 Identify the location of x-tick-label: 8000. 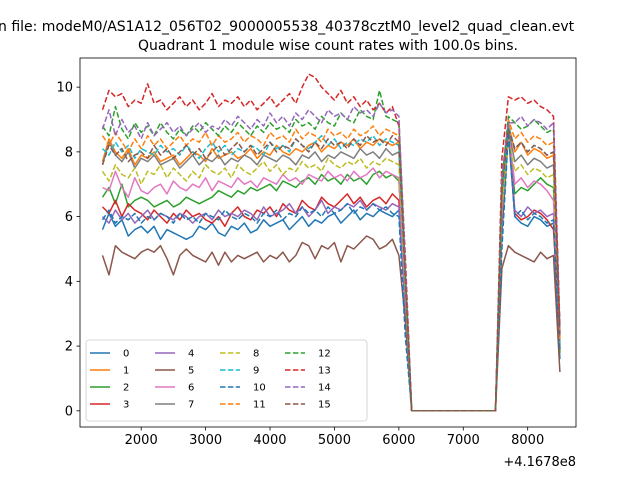
(527, 440).